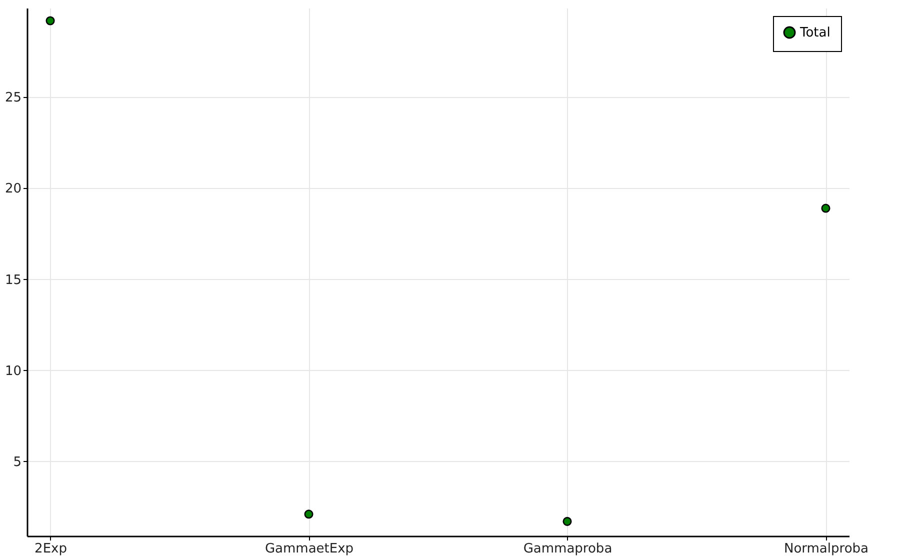 The image size is (900, 559). What do you see at coordinates (50, 549) in the screenshot?
I see `x-tick-label: 2Exp` at bounding box center [50, 549].